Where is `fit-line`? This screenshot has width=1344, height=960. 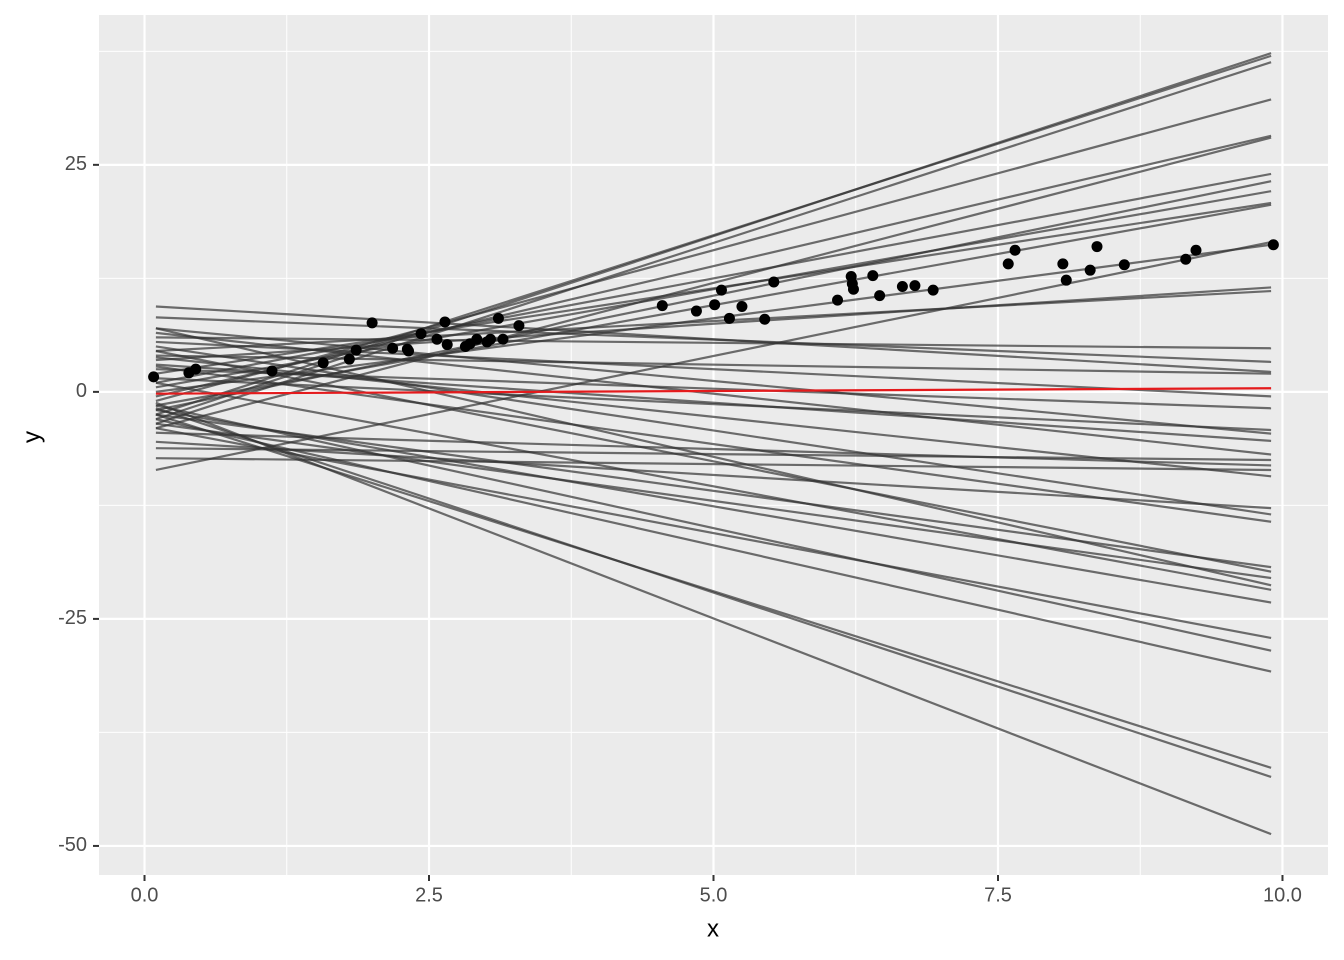 fit-line is located at coordinates (713, 391).